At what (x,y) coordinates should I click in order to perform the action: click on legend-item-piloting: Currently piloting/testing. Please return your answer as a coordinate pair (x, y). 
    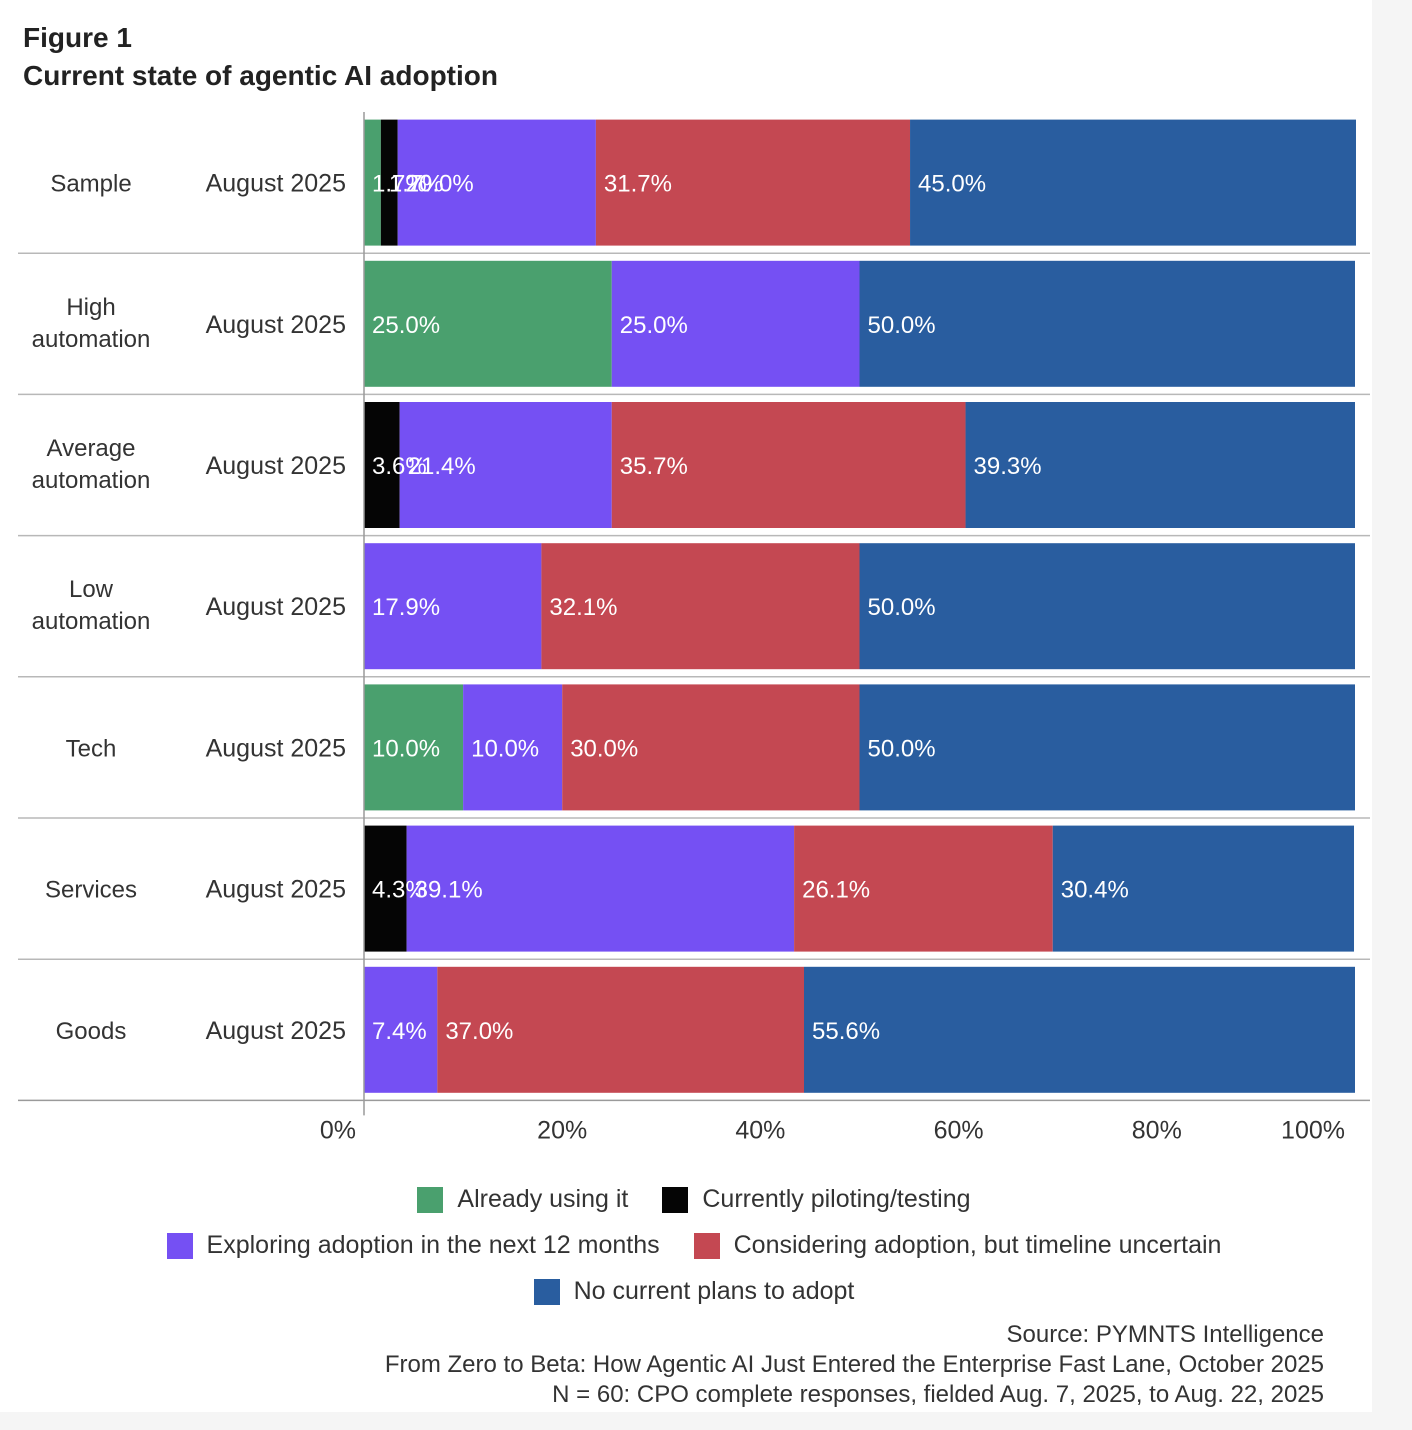
    Looking at the image, I should click on (816, 1199).